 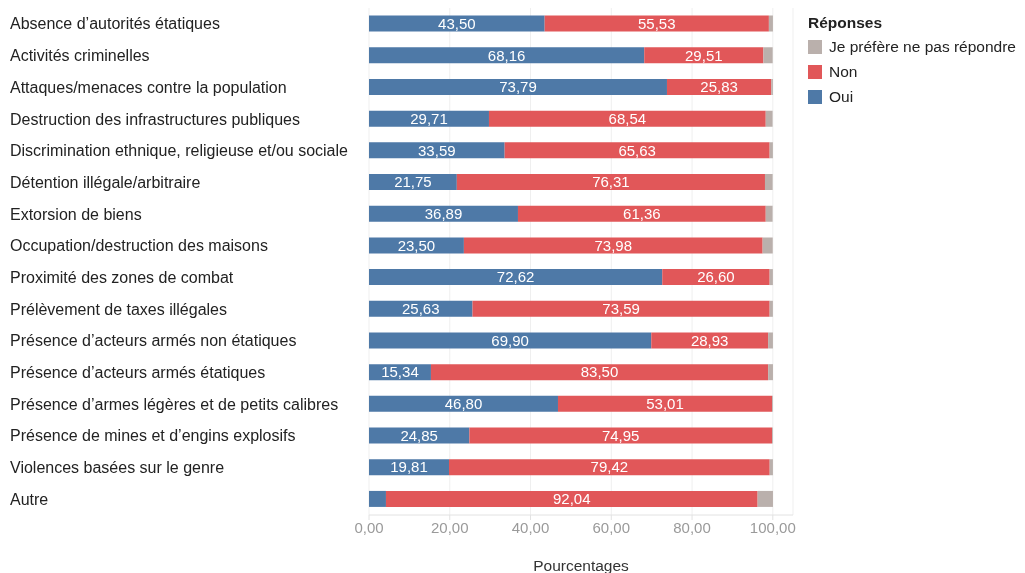 What do you see at coordinates (692, 527) in the screenshot?
I see `x-tick-label: 80,00` at bounding box center [692, 527].